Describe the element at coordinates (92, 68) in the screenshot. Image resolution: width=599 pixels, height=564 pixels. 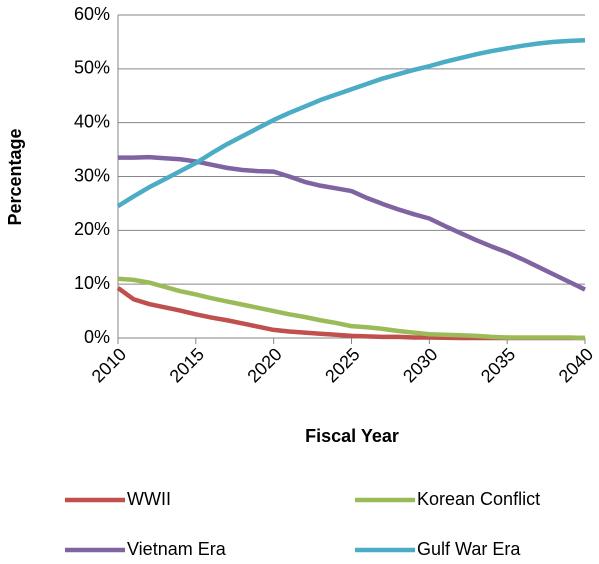
I see `y-tick-label: 50%` at that location.